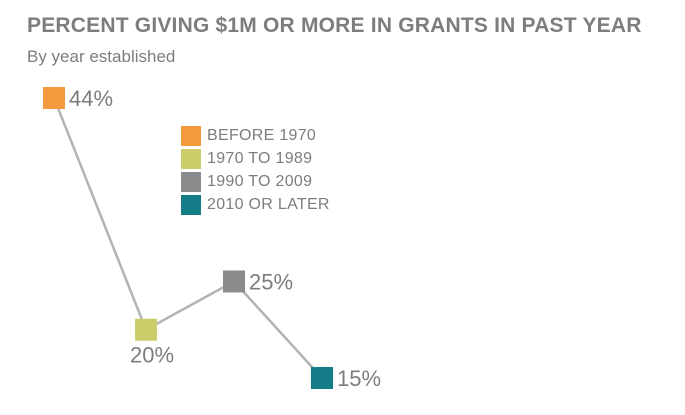 The image size is (685, 415). What do you see at coordinates (146, 329) in the screenshot?
I see `data-point-1970-to-1989` at bounding box center [146, 329].